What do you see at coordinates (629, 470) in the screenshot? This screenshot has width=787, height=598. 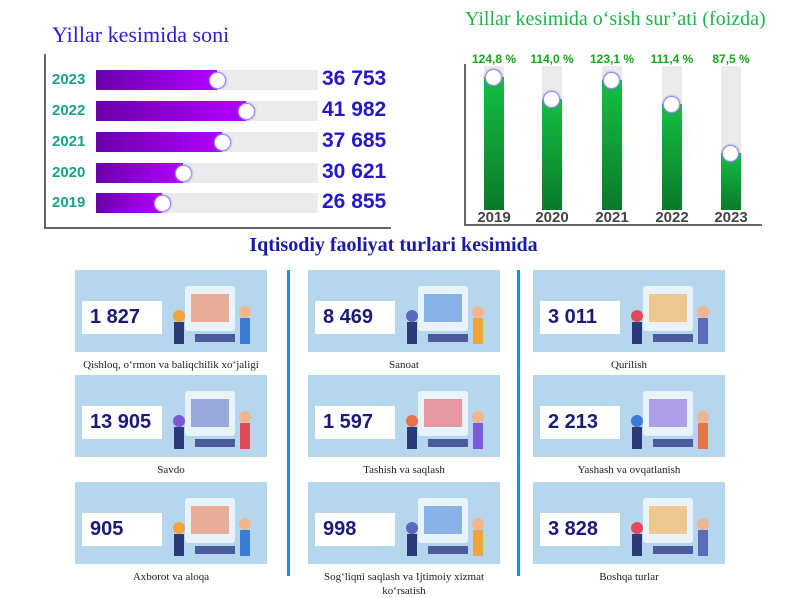 I see `card-label: Yashash va ovqatlanish` at bounding box center [629, 470].